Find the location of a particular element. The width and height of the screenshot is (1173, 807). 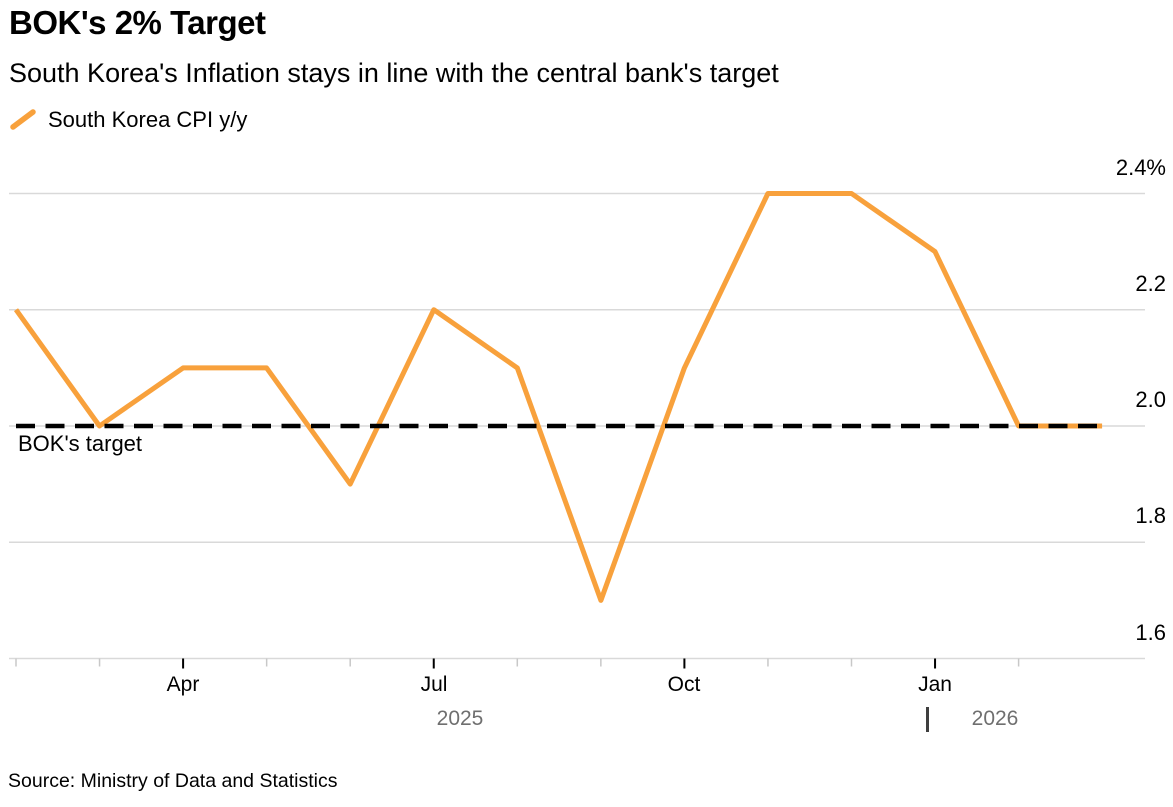

legend-line-icon is located at coordinates (23, 119).